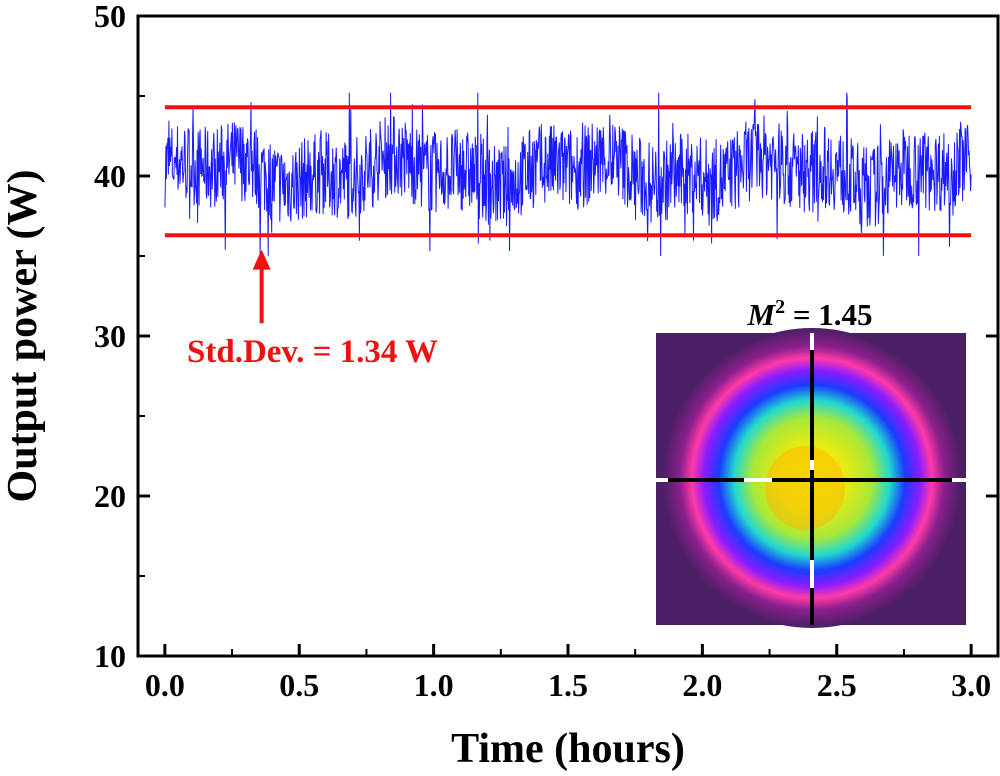 This screenshot has height=776, width=1000. What do you see at coordinates (165, 685) in the screenshot?
I see `x-tick-label: 0.0` at bounding box center [165, 685].